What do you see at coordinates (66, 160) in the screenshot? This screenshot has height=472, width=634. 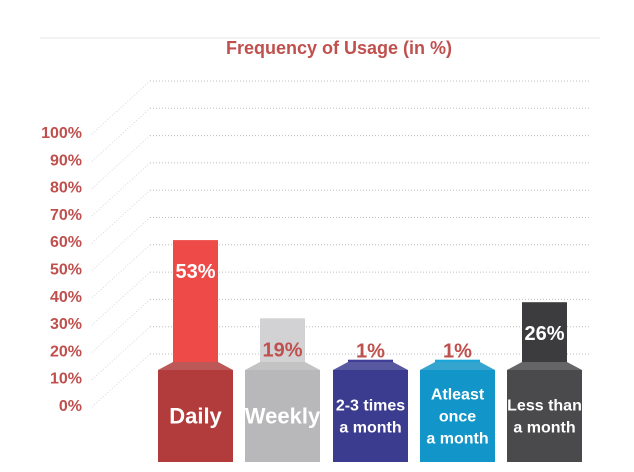 I see `y-tick-label: 90%` at bounding box center [66, 160].